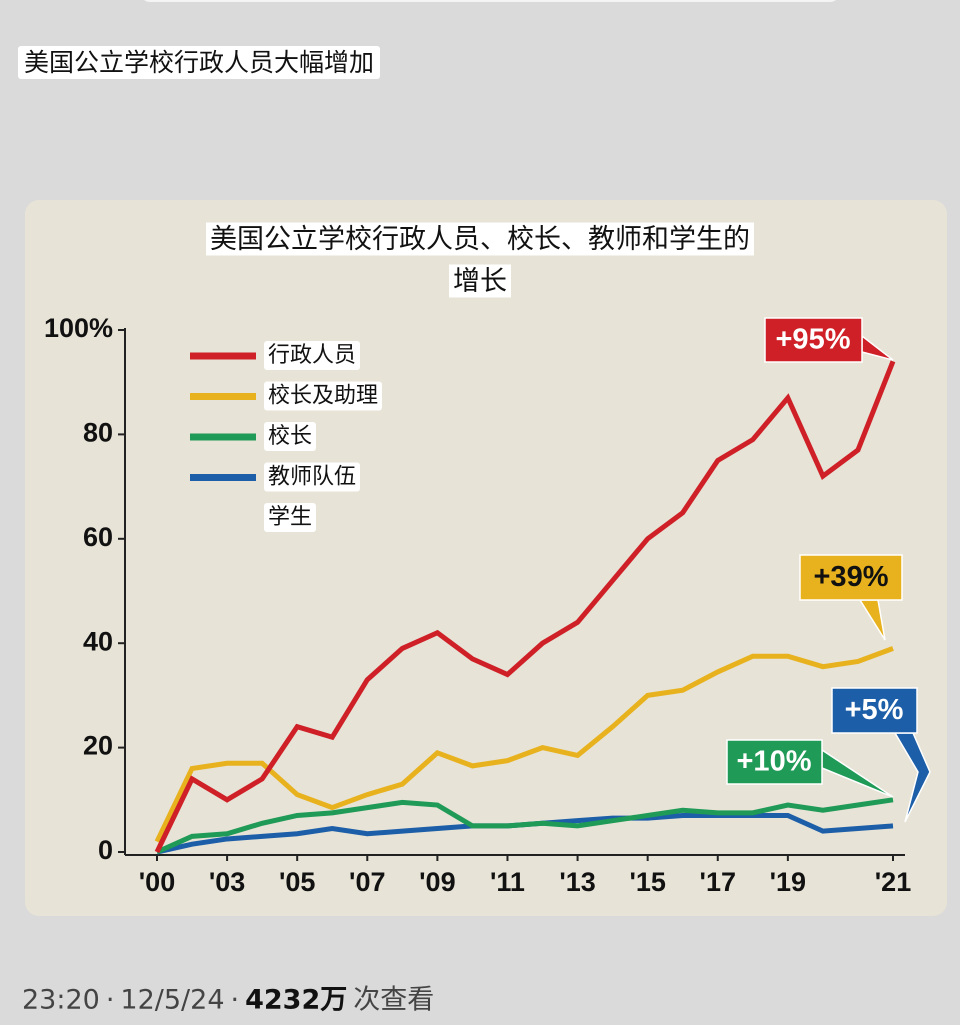  I want to click on x-tick-label: '03, so click(227, 882).